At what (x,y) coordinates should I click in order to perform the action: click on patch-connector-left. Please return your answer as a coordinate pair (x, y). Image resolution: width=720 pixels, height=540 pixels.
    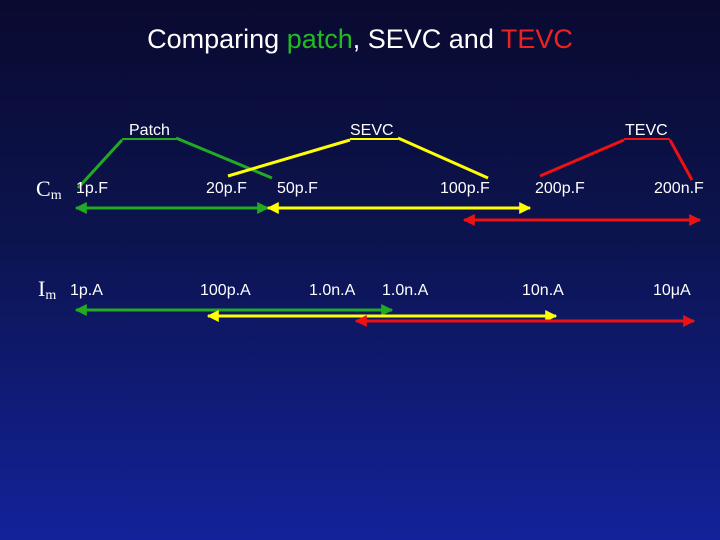
    Looking at the image, I should click on (100, 164).